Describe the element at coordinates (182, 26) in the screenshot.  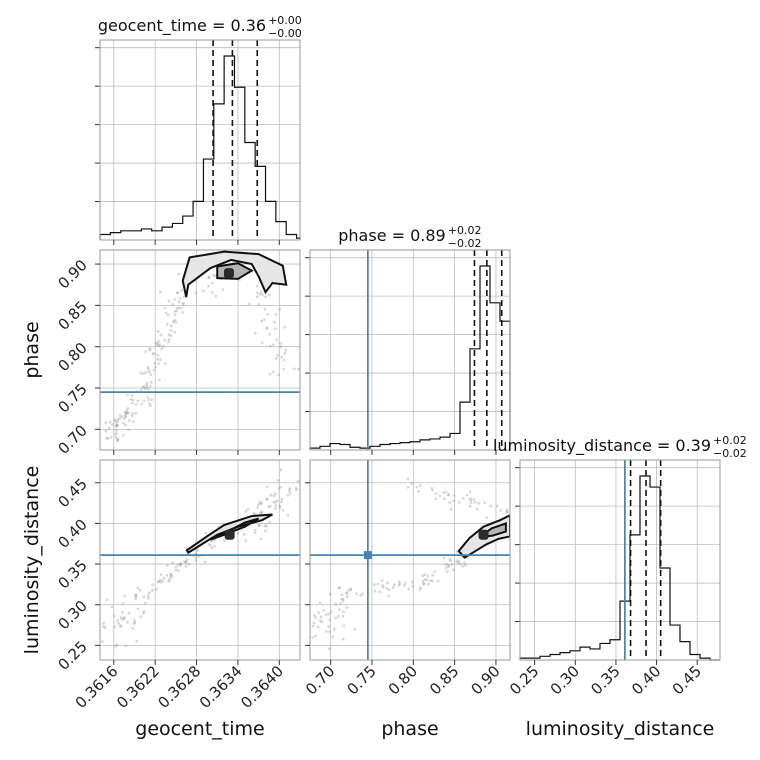
I see `title-text: geocent_time = 0.36` at that location.